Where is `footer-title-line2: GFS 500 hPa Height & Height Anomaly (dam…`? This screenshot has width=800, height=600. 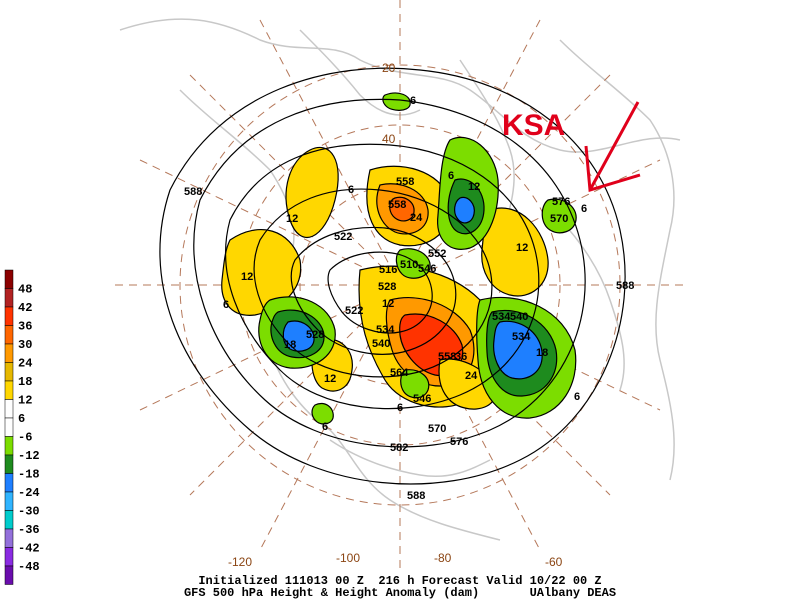
footer-title-line2: GFS 500 hPa Height & Height Anomaly (dam… is located at coordinates (400, 593).